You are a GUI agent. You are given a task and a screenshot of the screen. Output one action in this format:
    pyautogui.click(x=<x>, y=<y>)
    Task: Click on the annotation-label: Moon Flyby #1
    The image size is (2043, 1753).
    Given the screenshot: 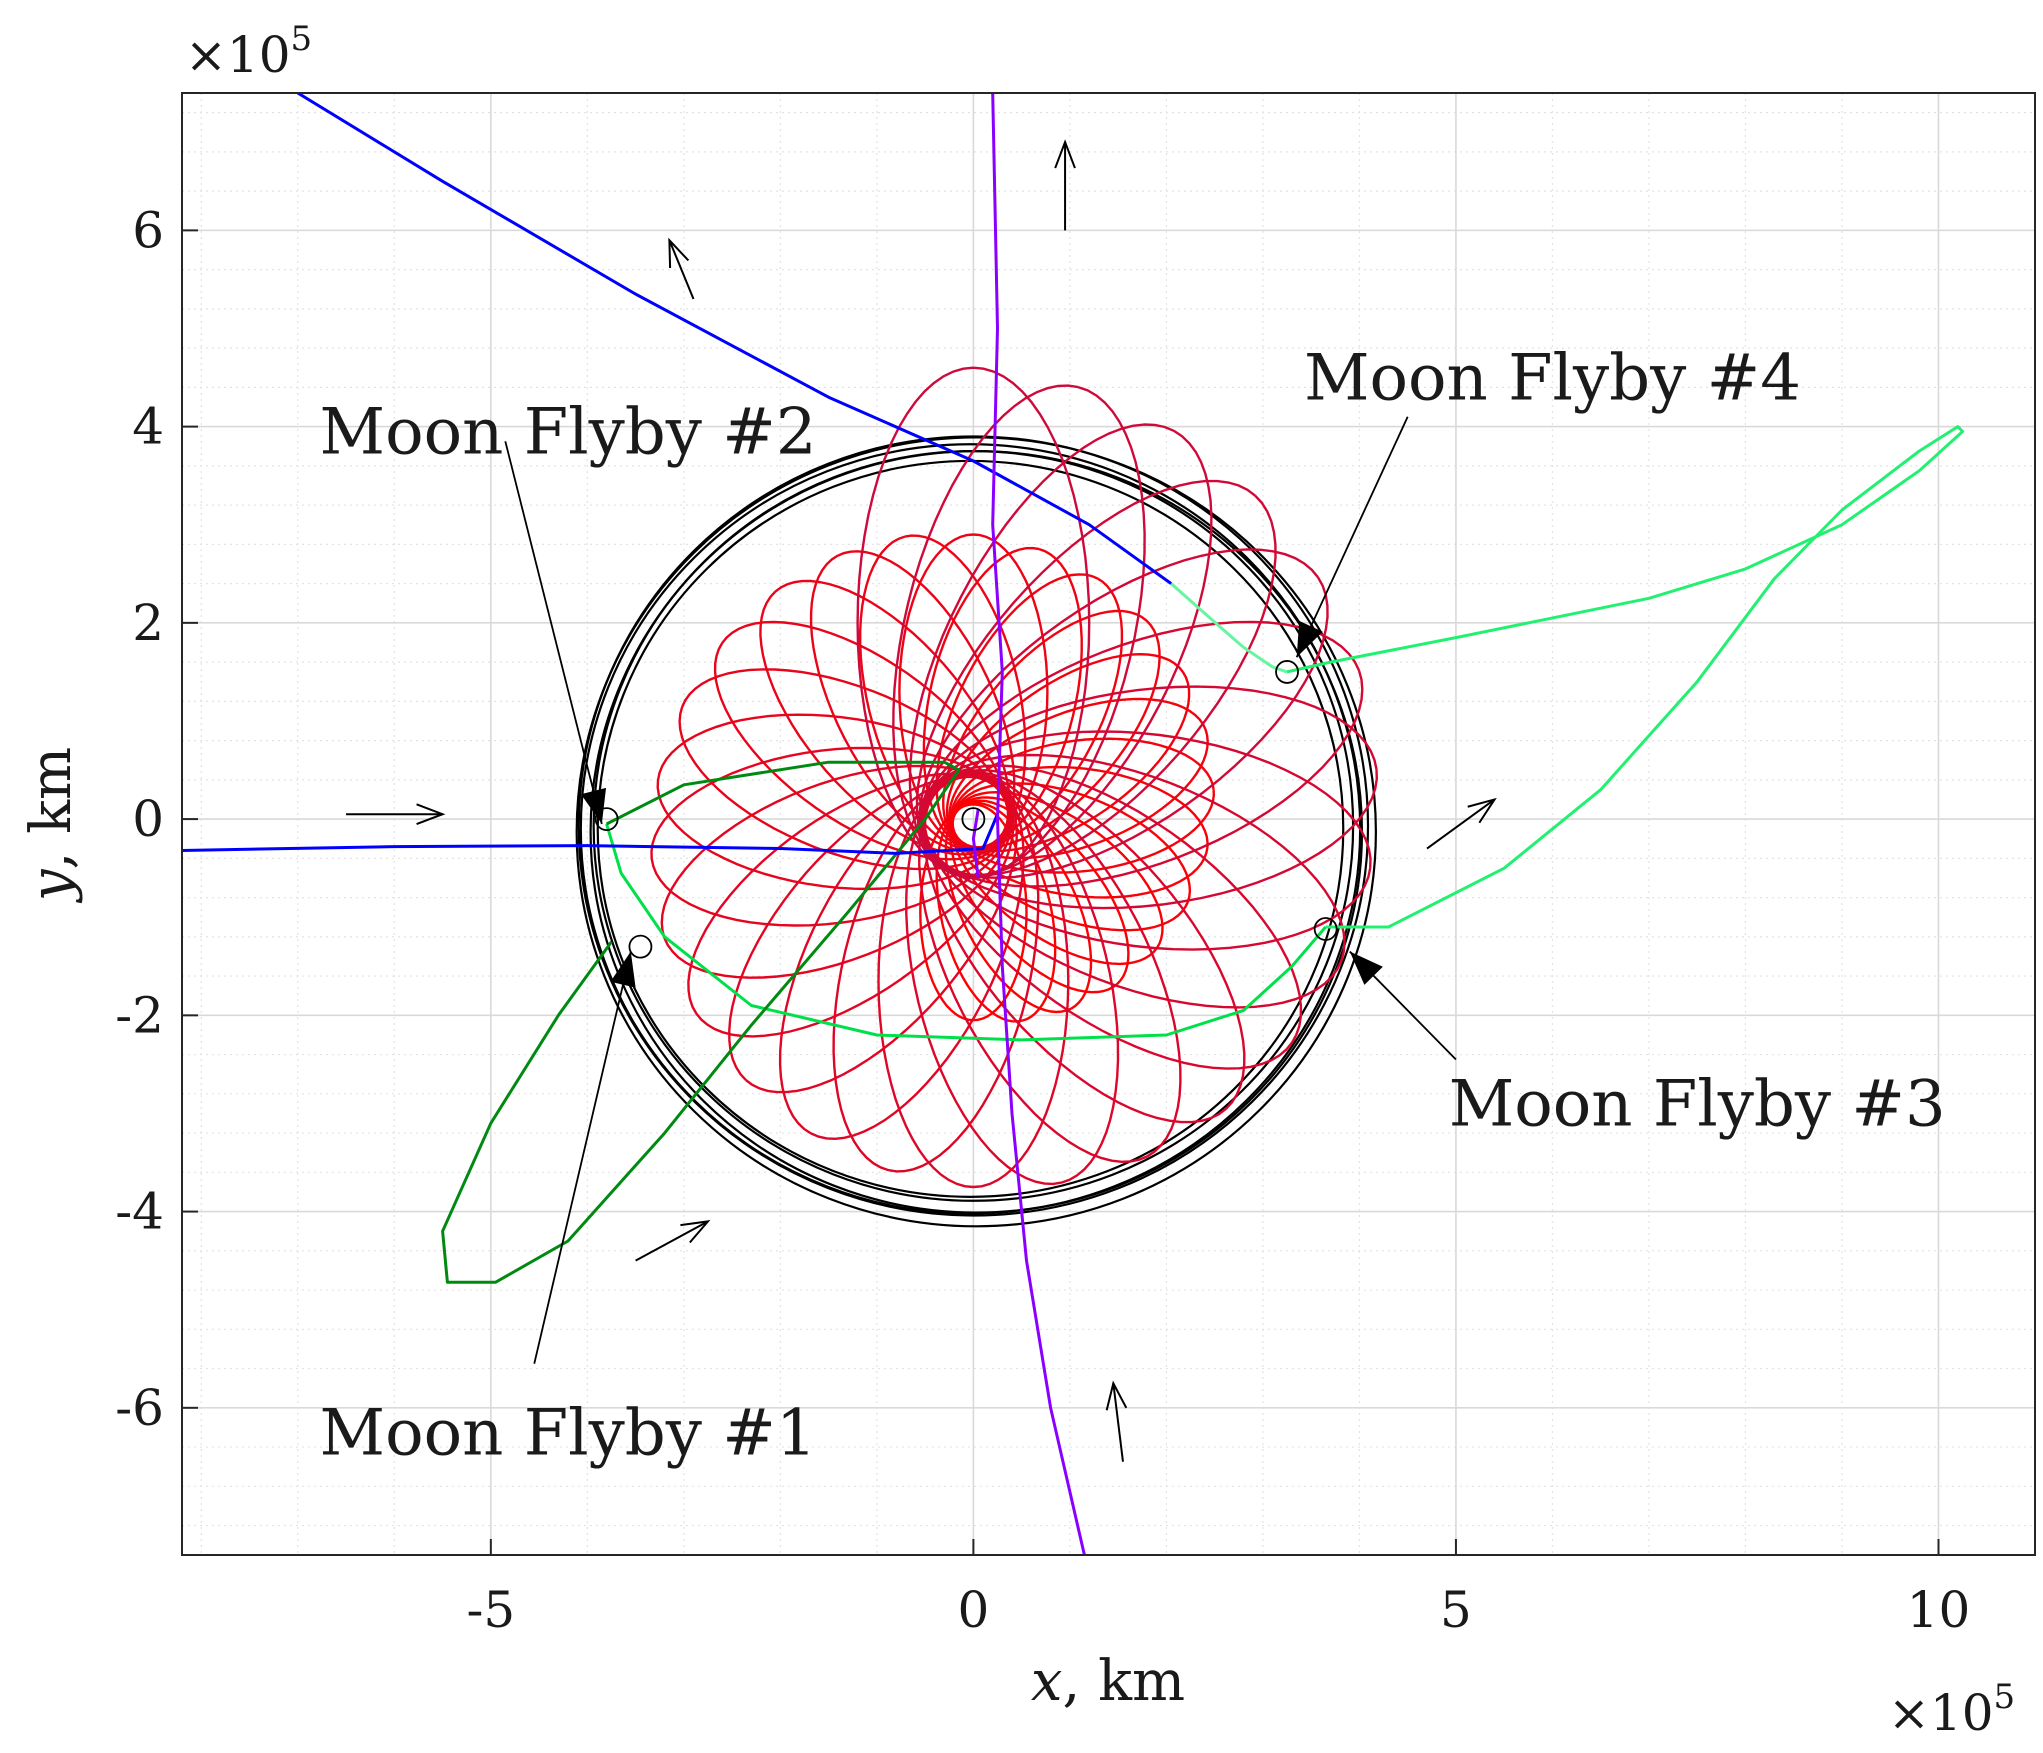 What is the action you would take?
    pyautogui.click(x=568, y=1433)
    